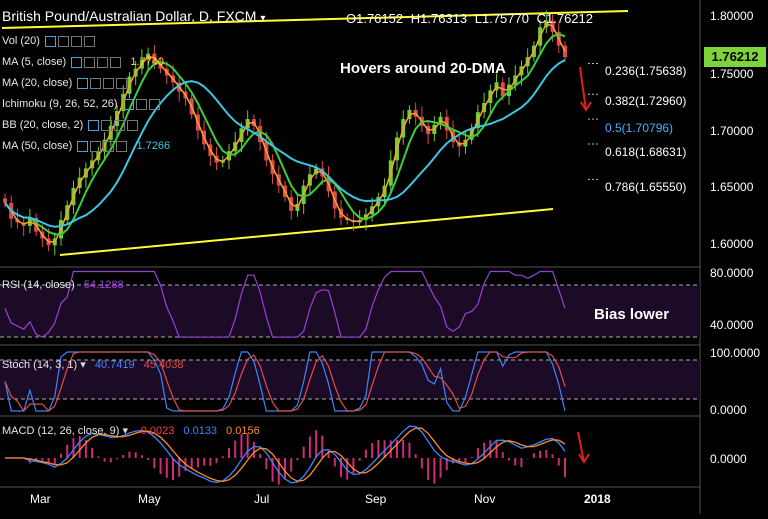  Describe the element at coordinates (40, 499) in the screenshot. I see `x-tick-label: Mar` at that location.